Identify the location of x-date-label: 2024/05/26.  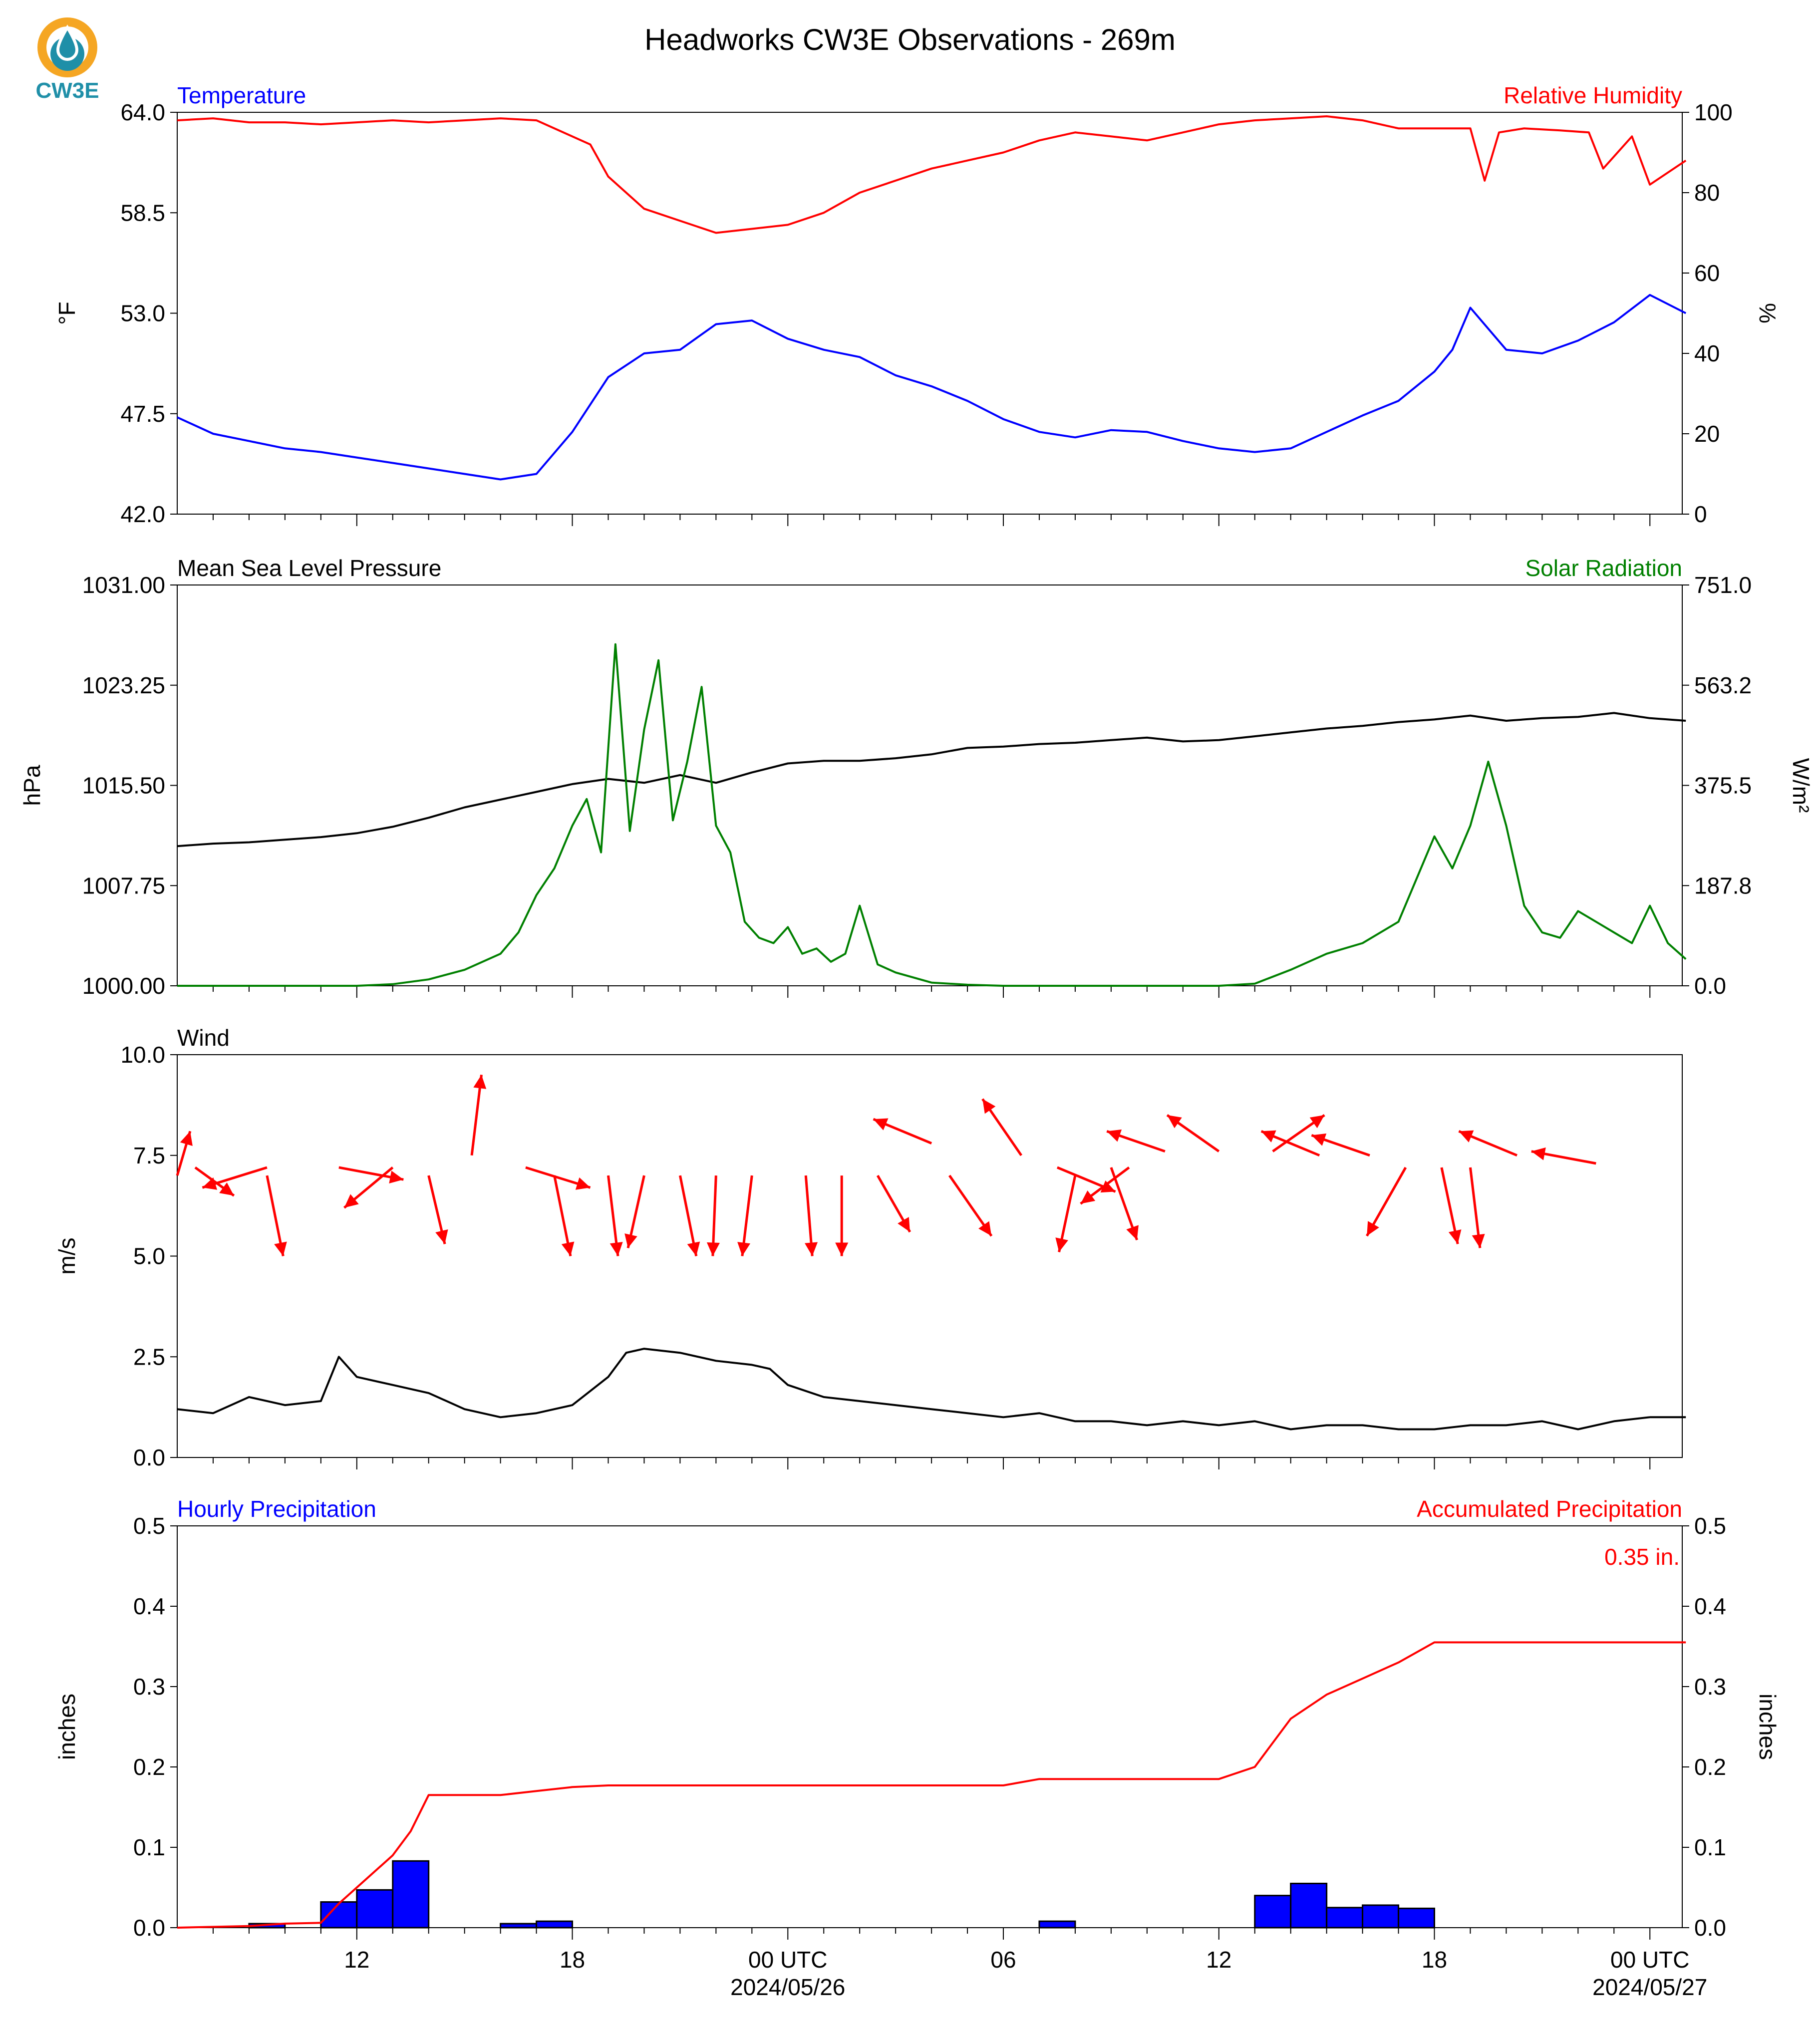
(787, 1987).